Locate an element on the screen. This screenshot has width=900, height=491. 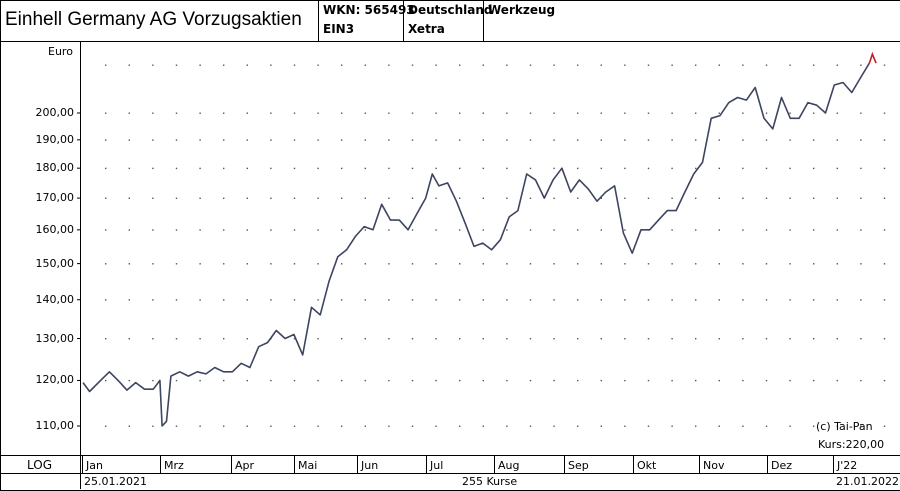
y-tick-label: 190,00 is located at coordinates (55, 139).